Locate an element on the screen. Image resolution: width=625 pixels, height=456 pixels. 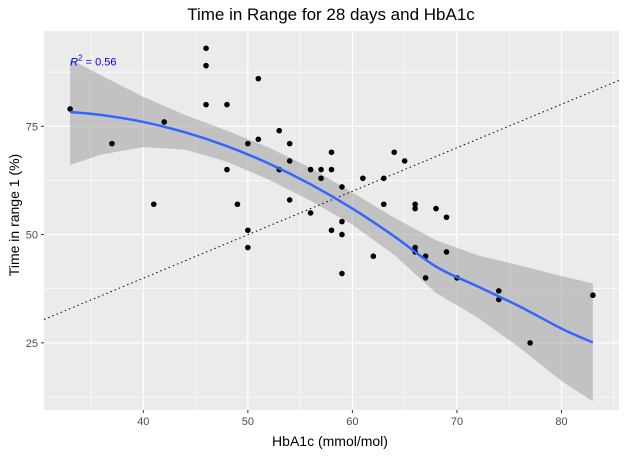
x-axis-ticks: 40 50 60 70 80 is located at coordinates (352, 419).